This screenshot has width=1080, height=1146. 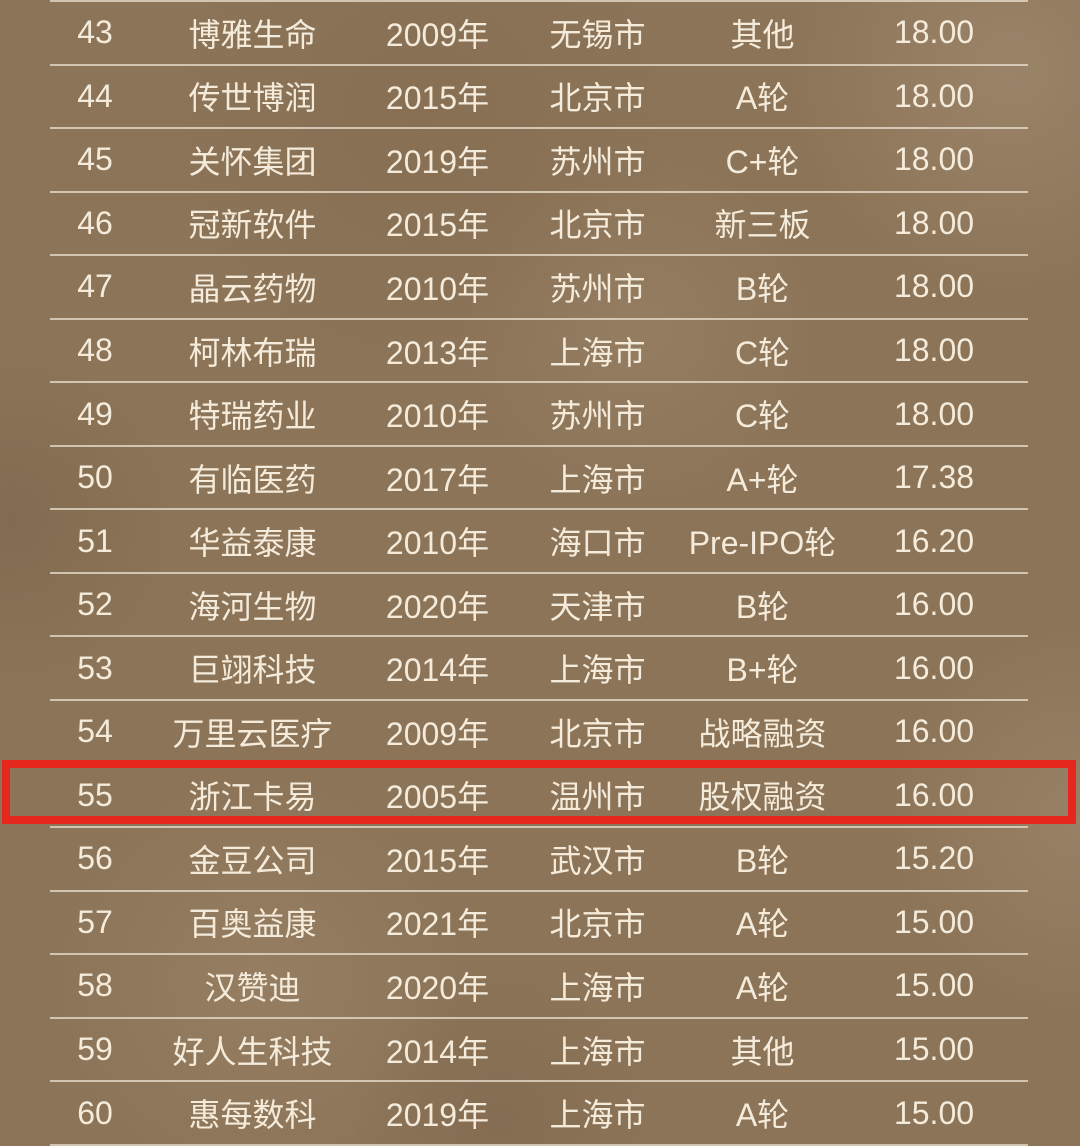 I want to click on table-cell-company: 惠每数科, so click(x=252, y=1115).